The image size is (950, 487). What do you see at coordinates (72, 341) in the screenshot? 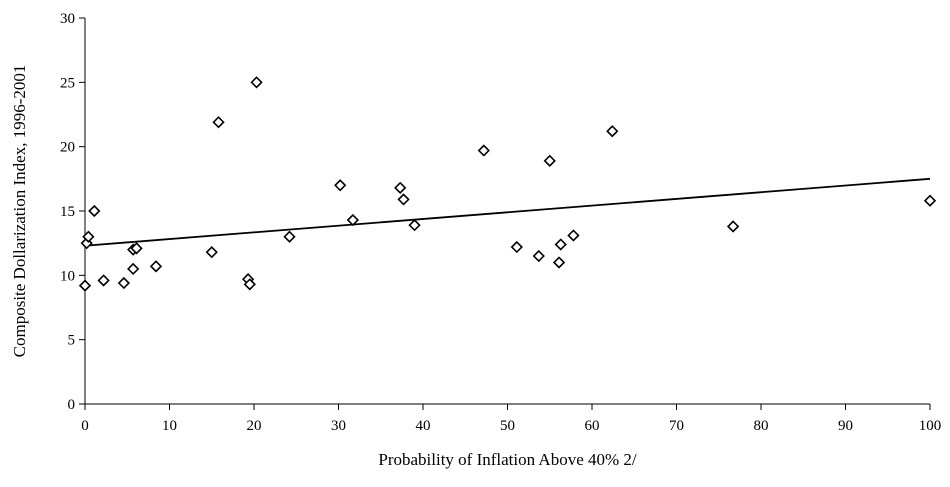
I see `y-tick-label: 5` at bounding box center [72, 341].